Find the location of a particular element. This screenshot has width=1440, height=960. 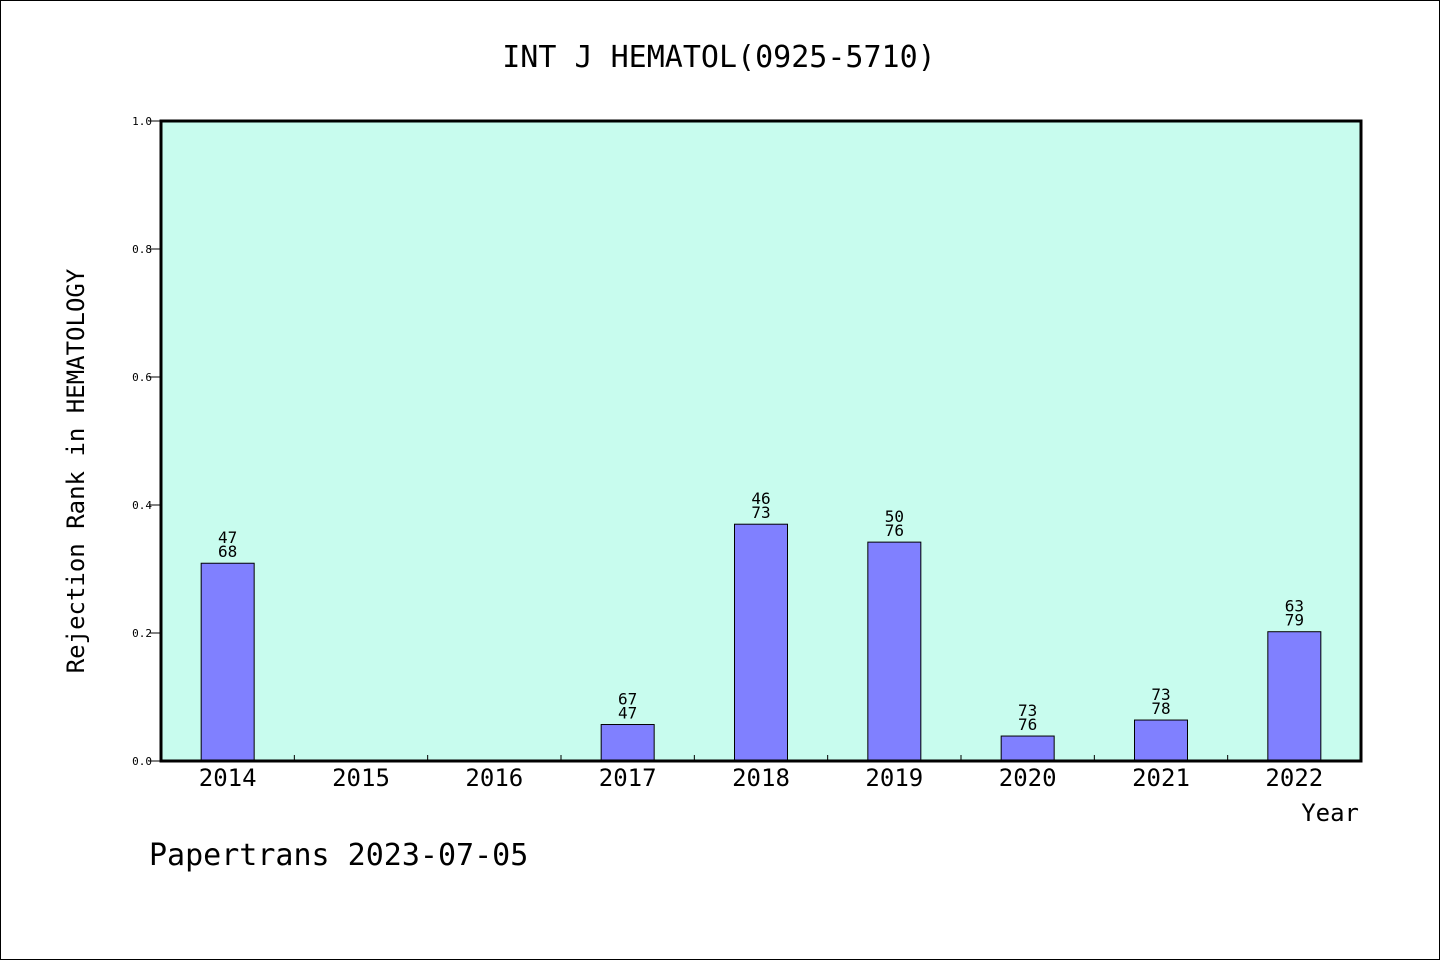

bar-2020 is located at coordinates (1027, 748).